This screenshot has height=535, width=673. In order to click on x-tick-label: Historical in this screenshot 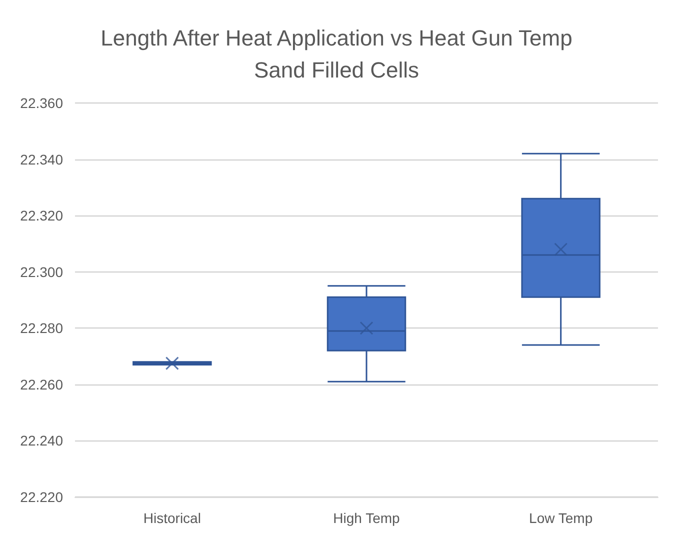, I will do `click(172, 518)`.